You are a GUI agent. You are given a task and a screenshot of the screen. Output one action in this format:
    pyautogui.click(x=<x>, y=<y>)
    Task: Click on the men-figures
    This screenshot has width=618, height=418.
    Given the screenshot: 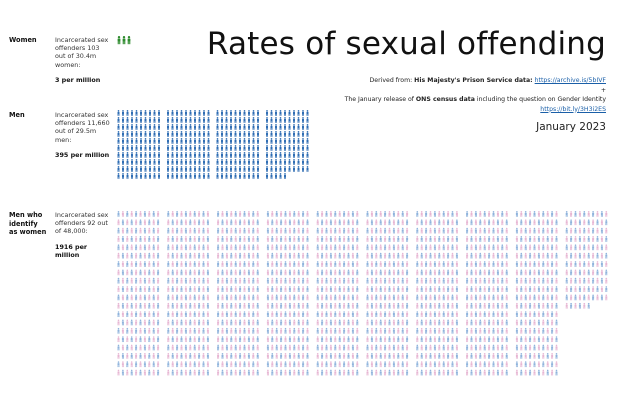 What is the action you would take?
    pyautogui.click(x=213, y=144)
    